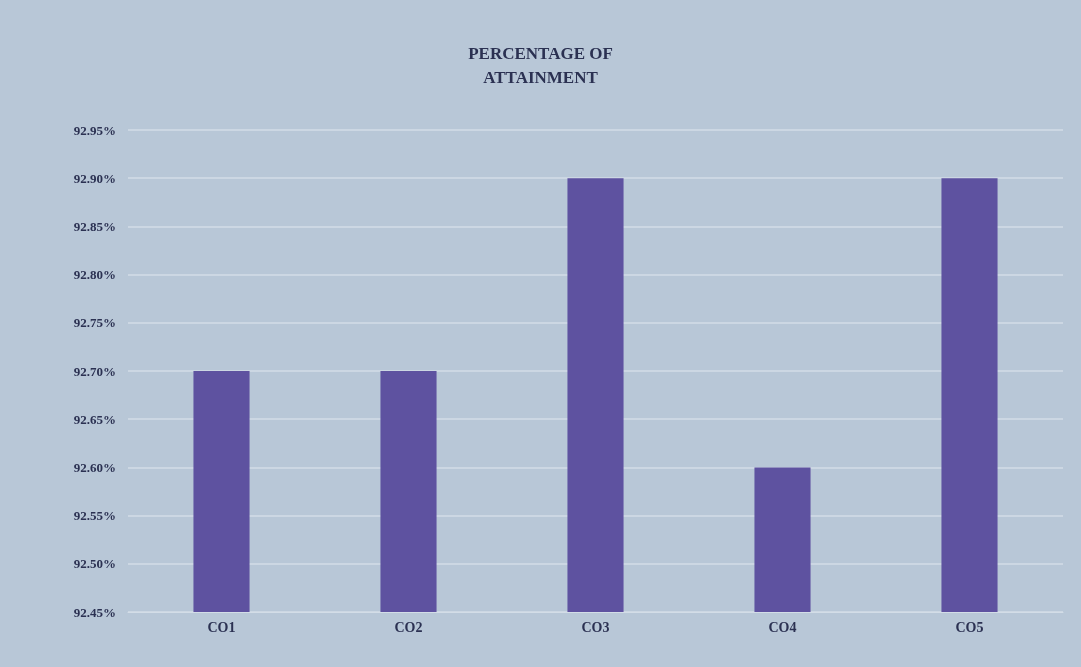  Describe the element at coordinates (94, 516) in the screenshot. I see `y-tick-label: 92.55%` at that location.